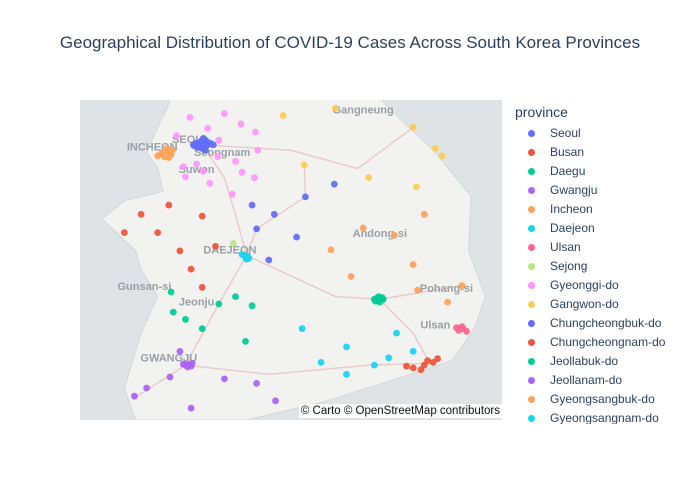  Describe the element at coordinates (606, 171) in the screenshot. I see `legend-item: Daegu` at that location.